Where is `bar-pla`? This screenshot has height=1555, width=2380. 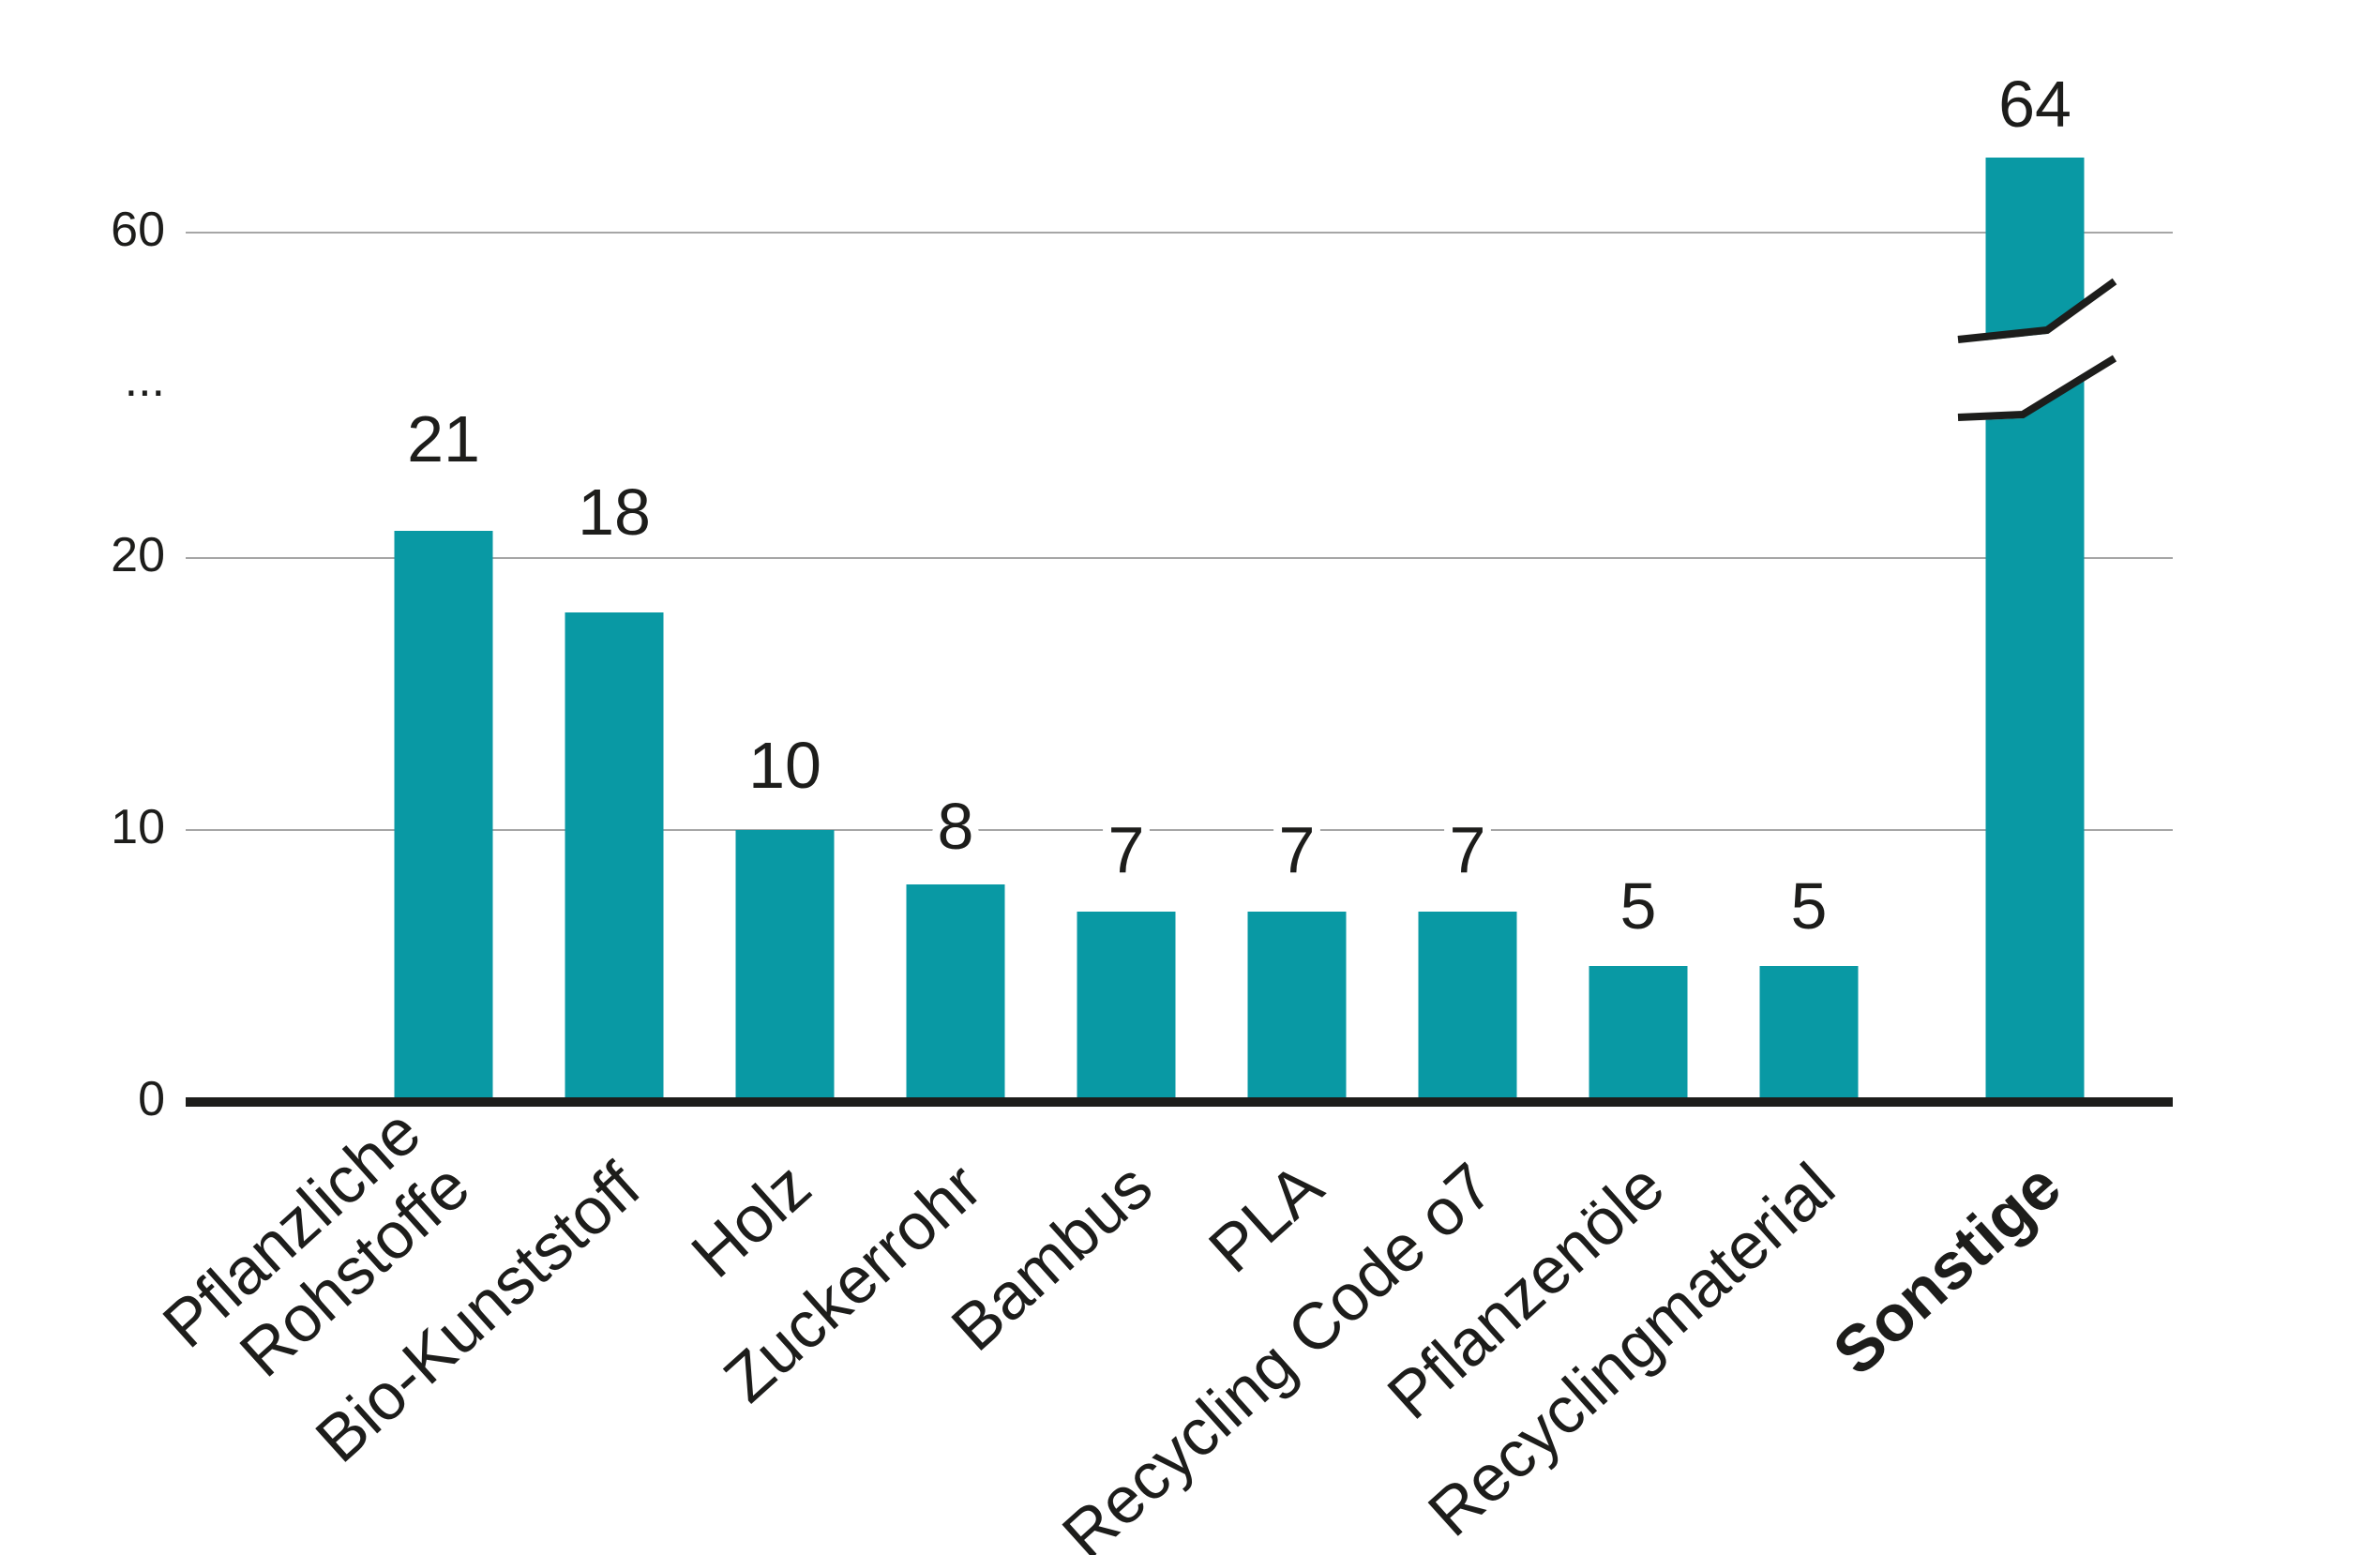 bar-pla is located at coordinates (1297, 1008).